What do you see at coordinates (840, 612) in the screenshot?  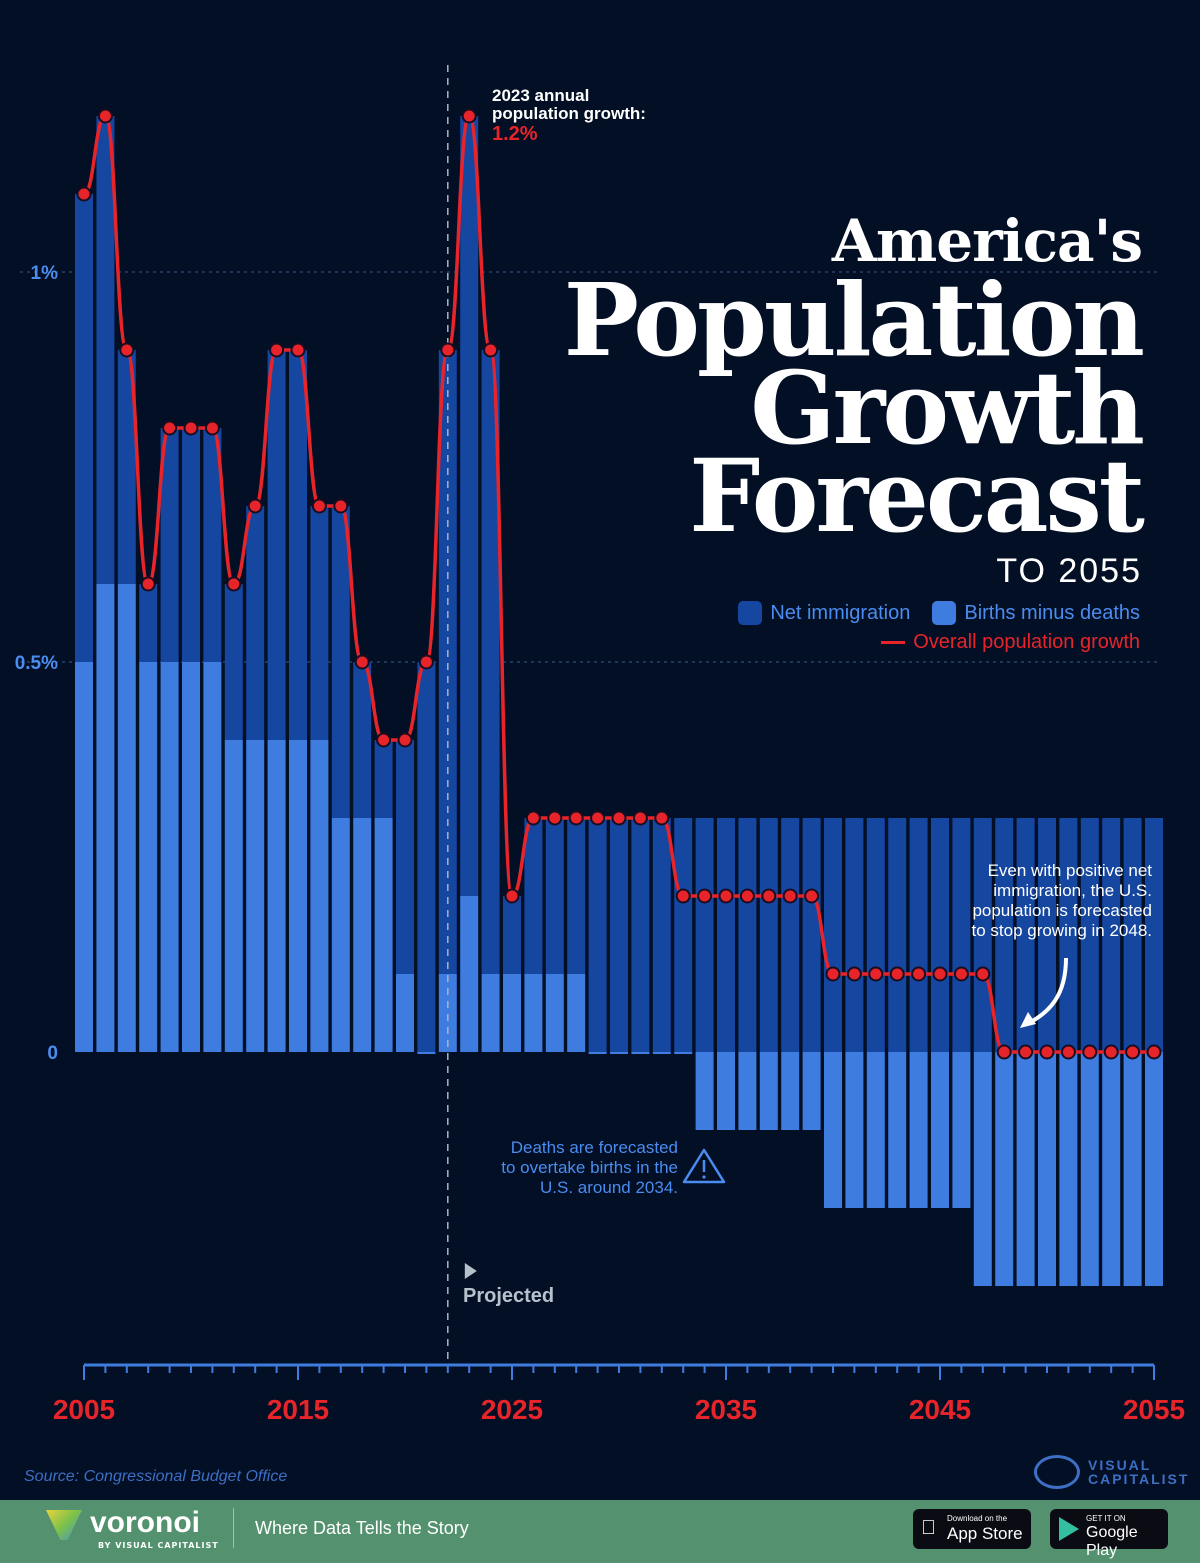 I see `legend-label-immigration: Net immigration` at bounding box center [840, 612].